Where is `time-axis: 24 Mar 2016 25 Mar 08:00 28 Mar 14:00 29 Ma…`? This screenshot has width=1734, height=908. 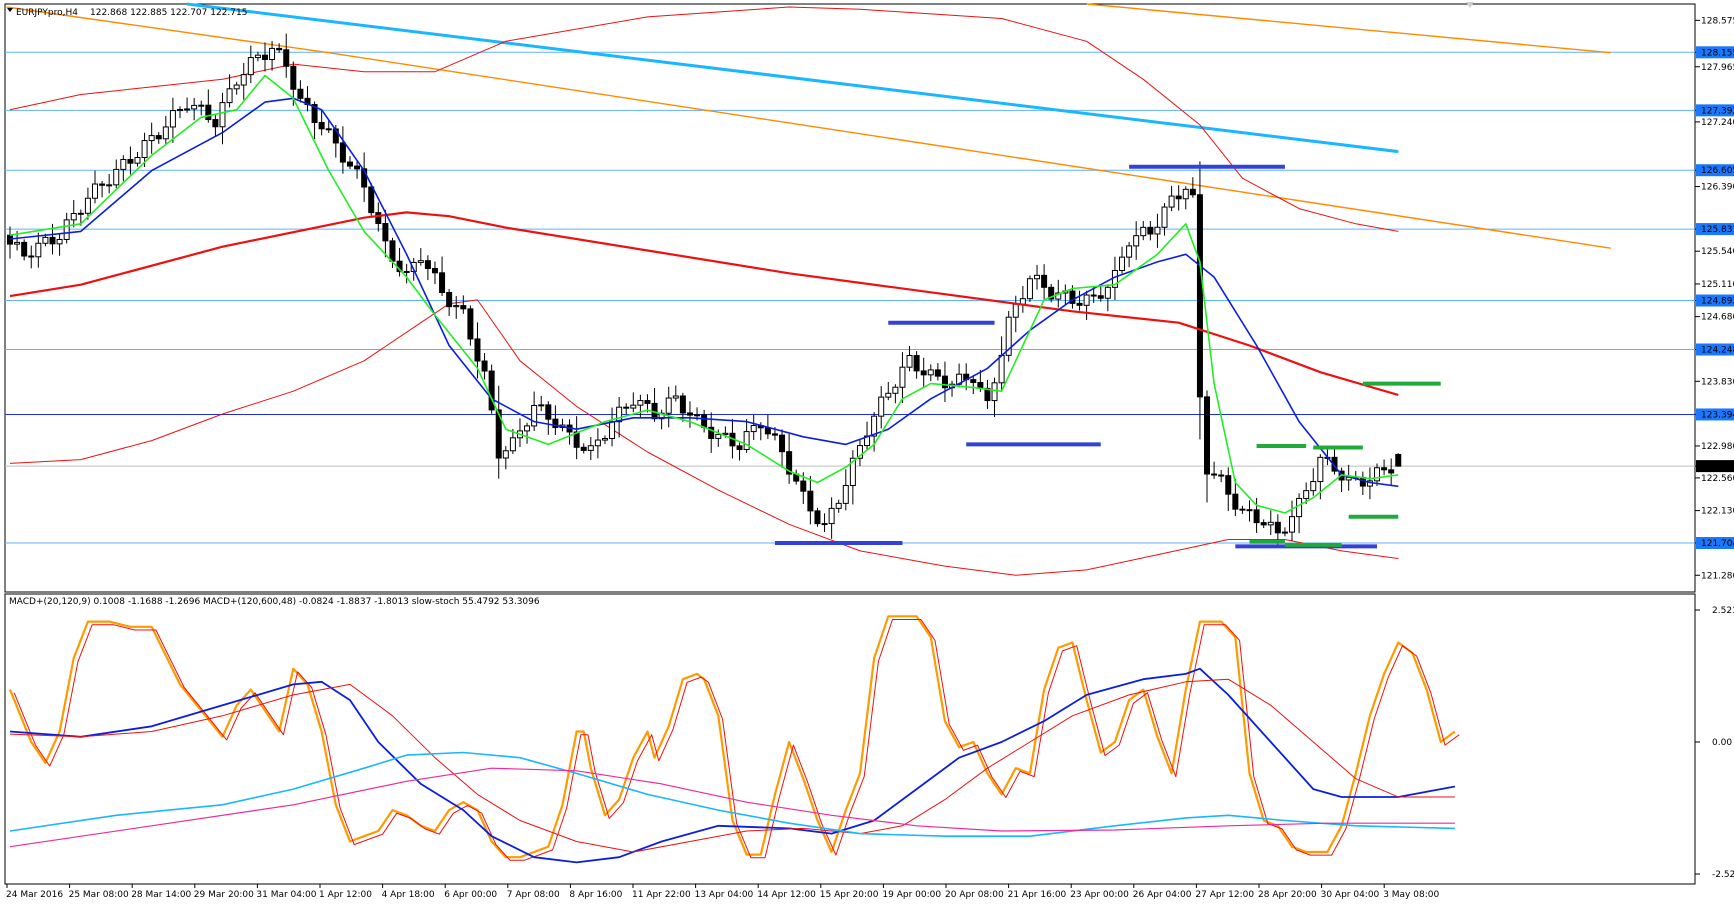
time-axis: 24 Mar 2016 25 Mar 08:00 28 Mar 14:00 29 Ma… is located at coordinates (722, 892).